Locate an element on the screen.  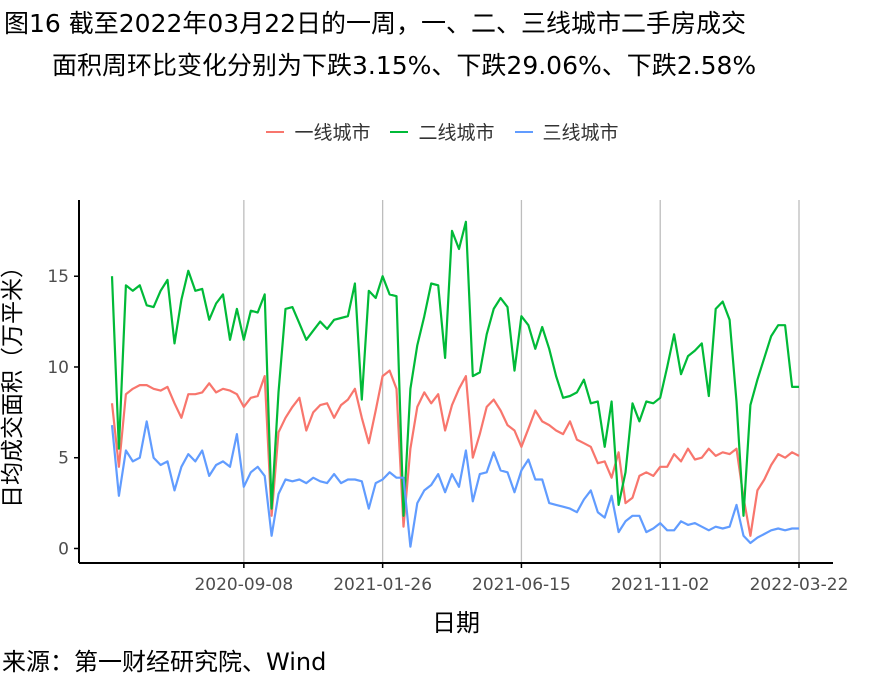
x-tick-label-4: 2022-03-22 is located at coordinates (799, 585).